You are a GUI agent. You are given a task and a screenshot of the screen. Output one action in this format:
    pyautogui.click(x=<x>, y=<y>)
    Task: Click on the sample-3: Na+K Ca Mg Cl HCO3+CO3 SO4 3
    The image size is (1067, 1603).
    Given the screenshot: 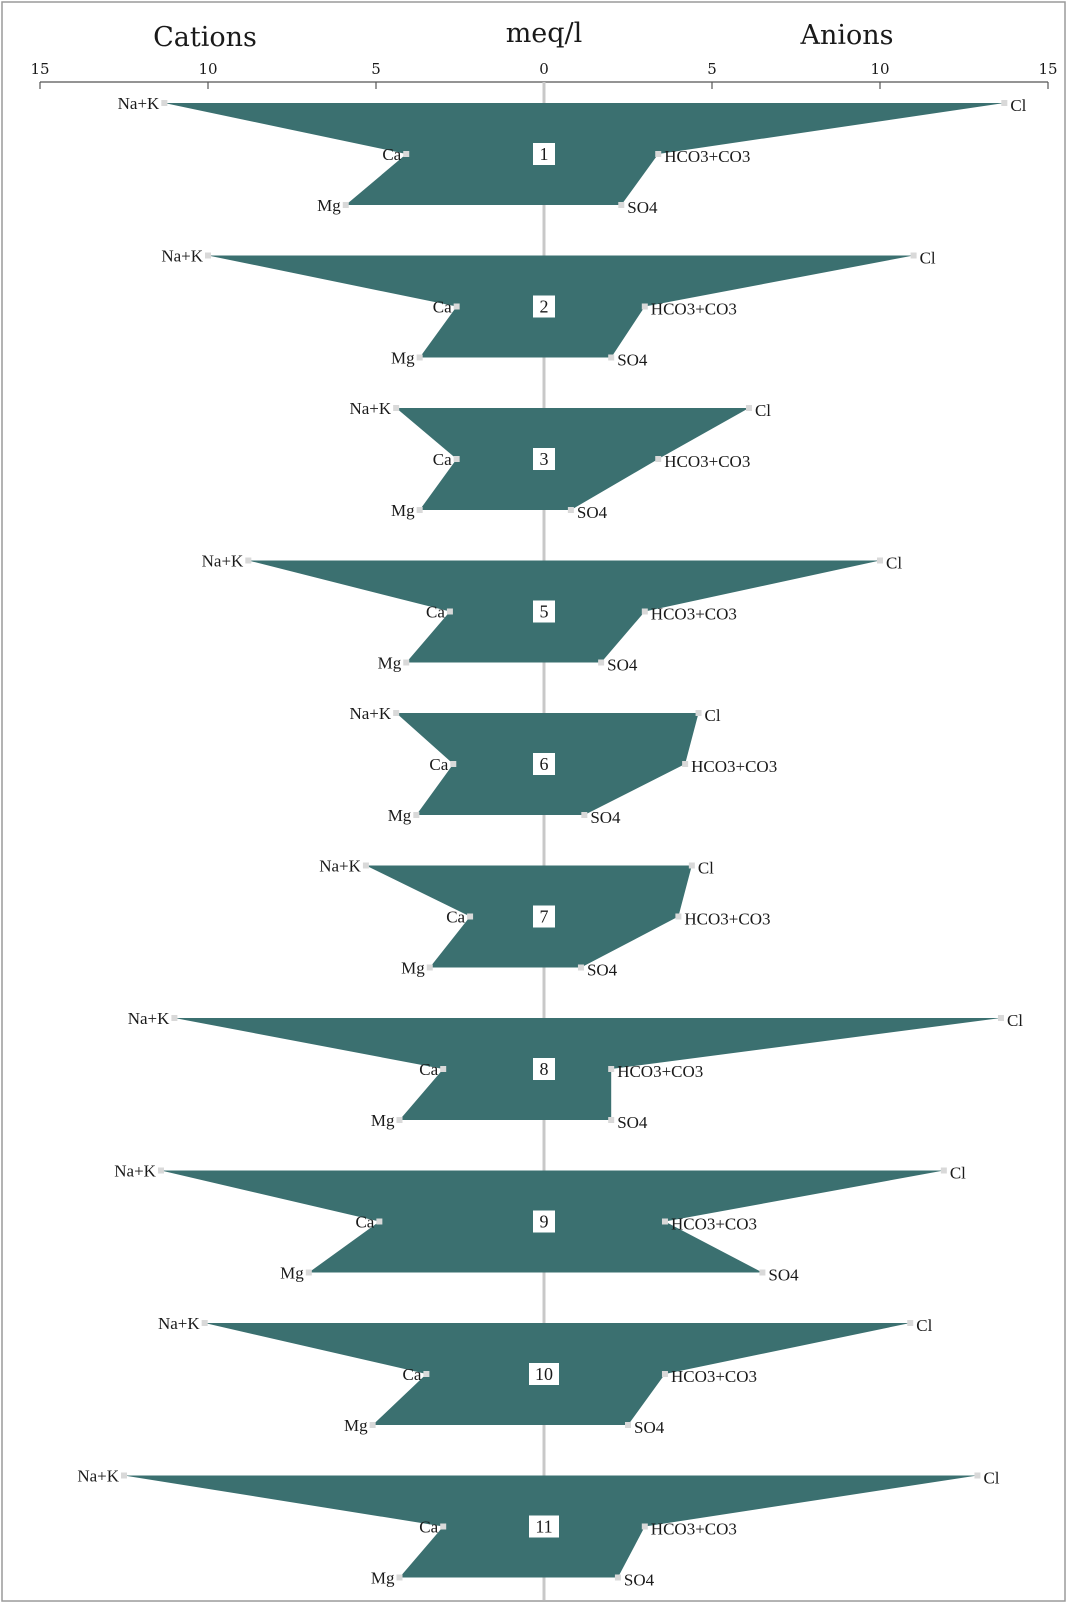 What is the action you would take?
    pyautogui.click(x=560, y=460)
    